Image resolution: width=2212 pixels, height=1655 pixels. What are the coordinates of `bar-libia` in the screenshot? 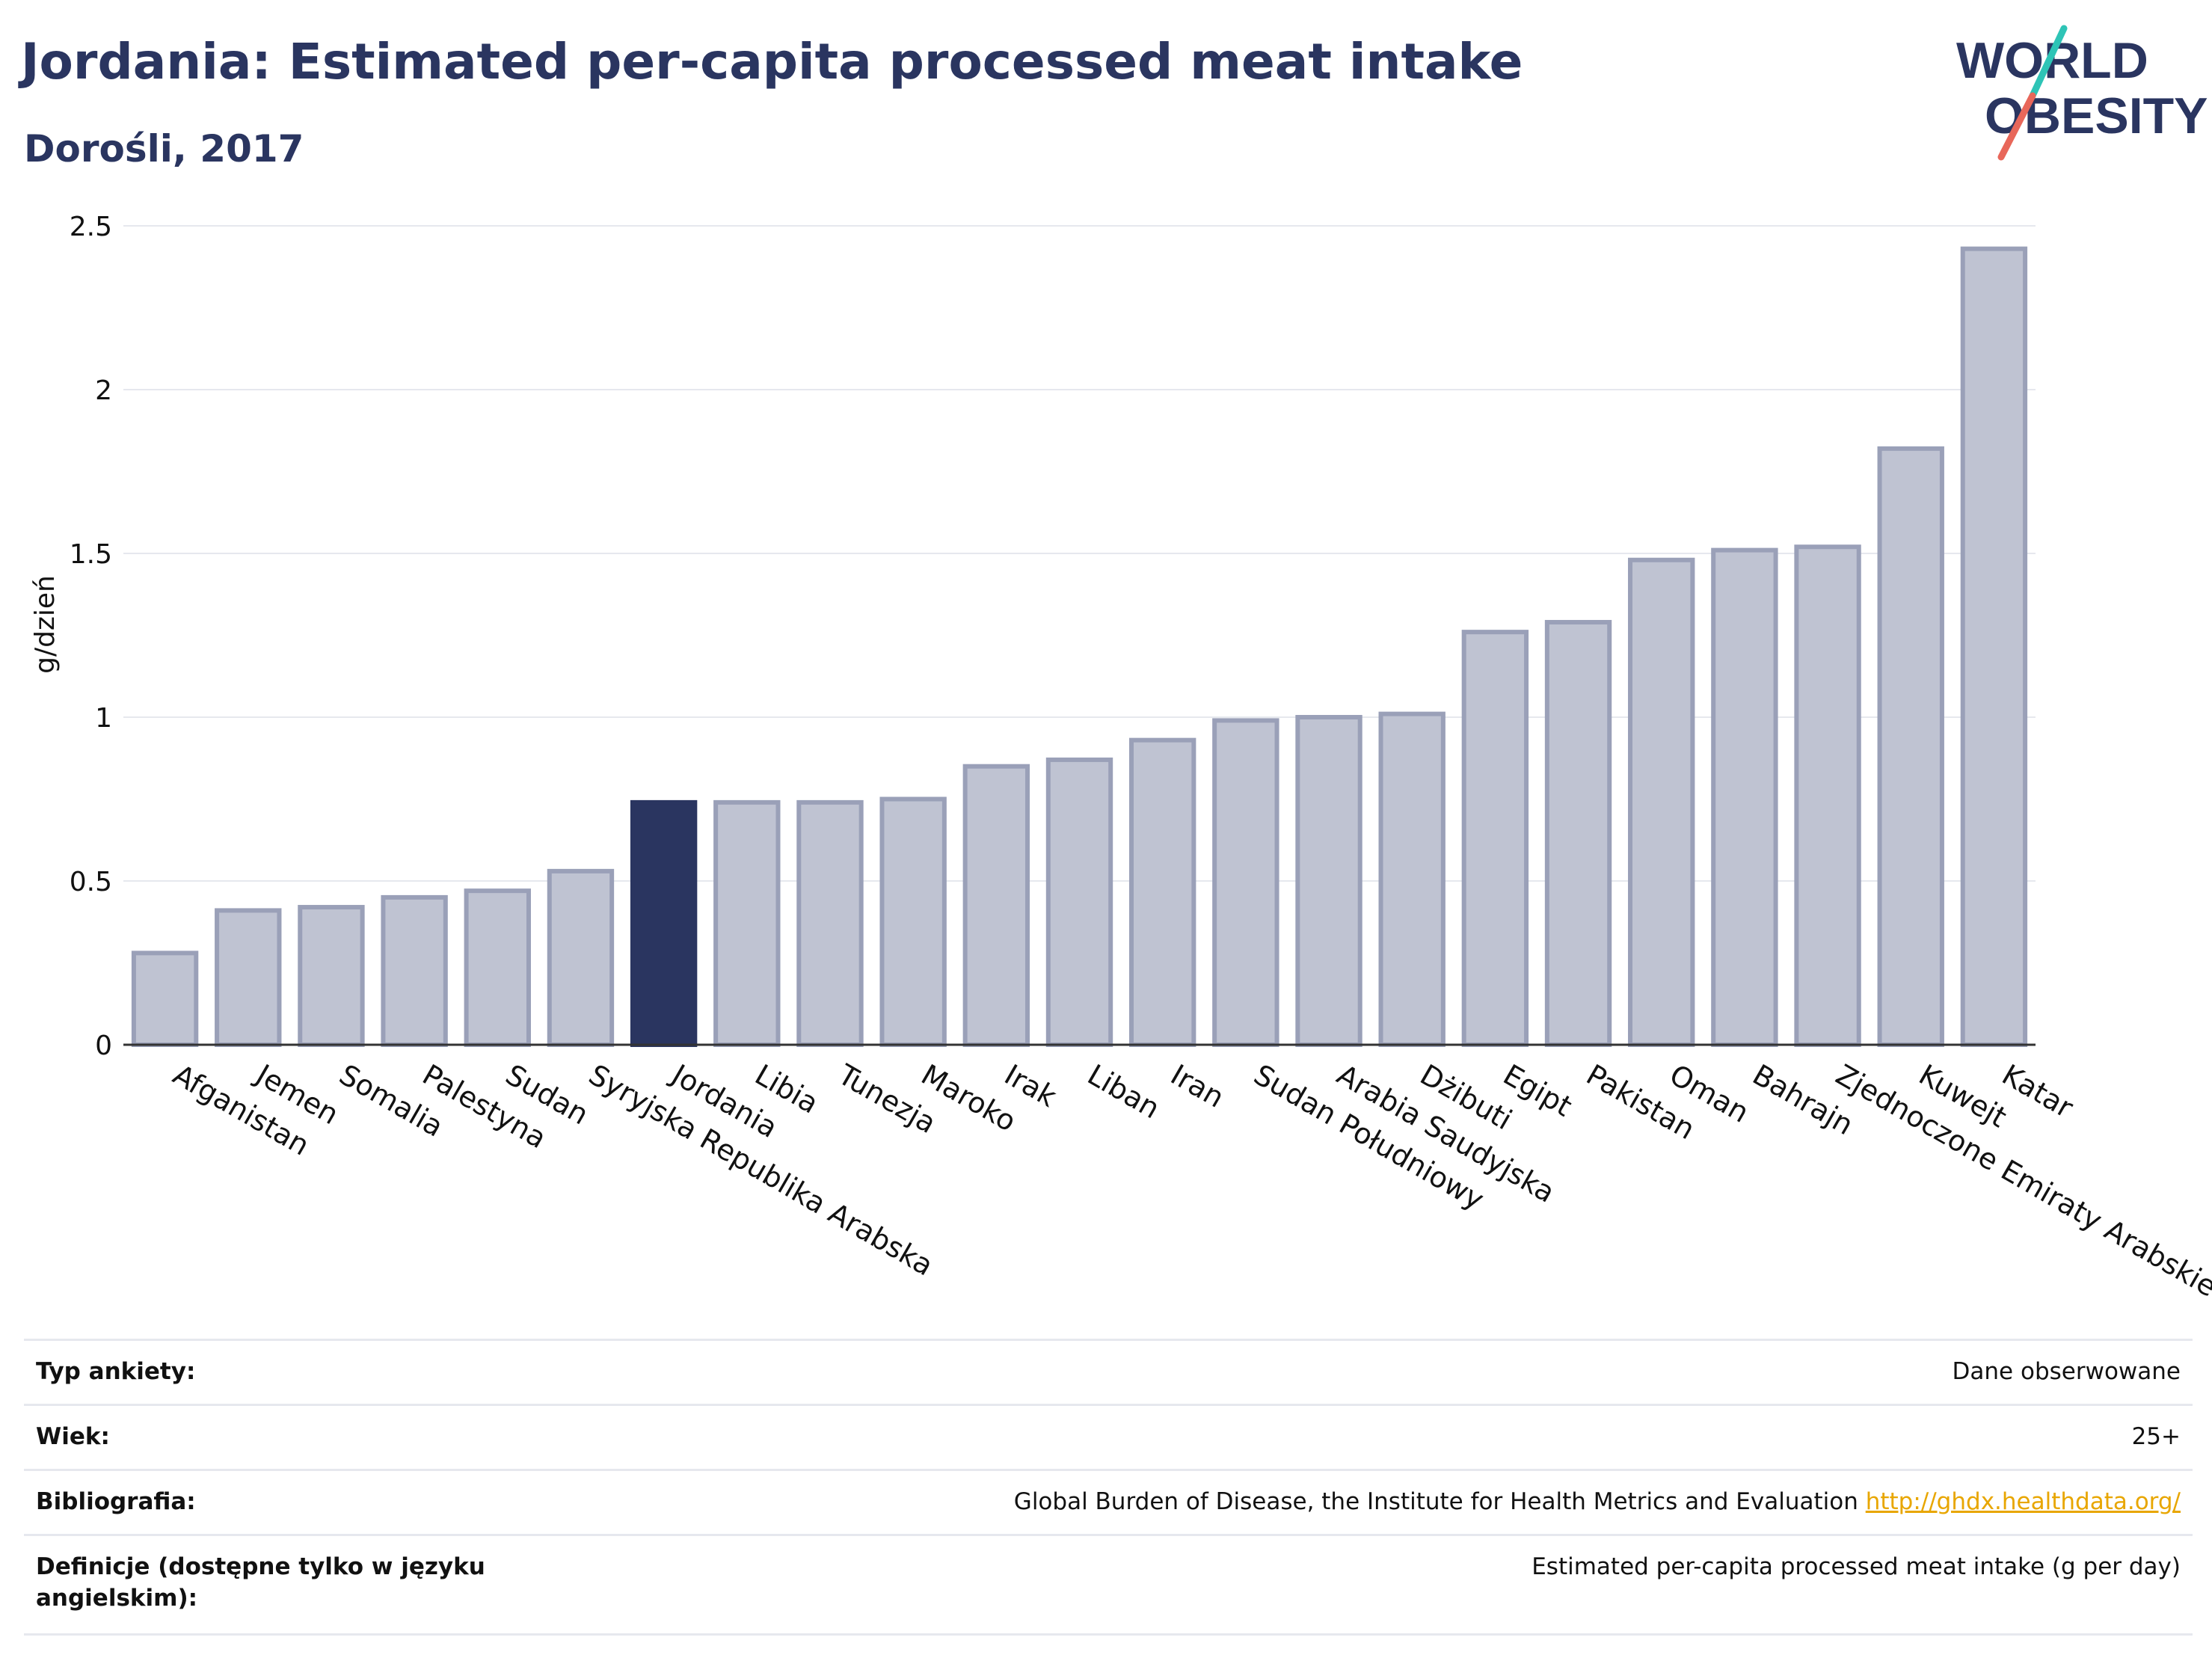 It's located at (747, 923).